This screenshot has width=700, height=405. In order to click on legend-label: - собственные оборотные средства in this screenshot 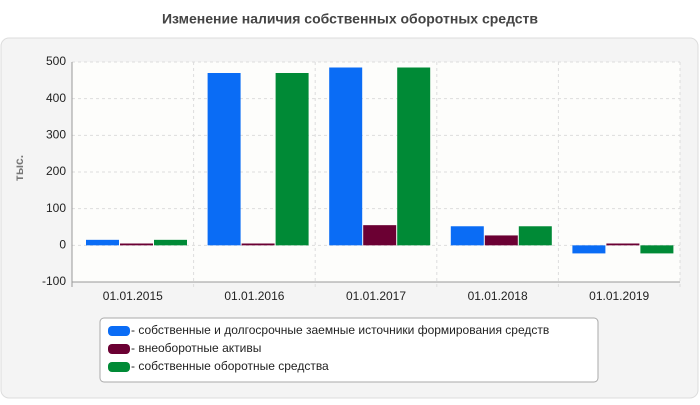, I will do `click(230, 366)`.